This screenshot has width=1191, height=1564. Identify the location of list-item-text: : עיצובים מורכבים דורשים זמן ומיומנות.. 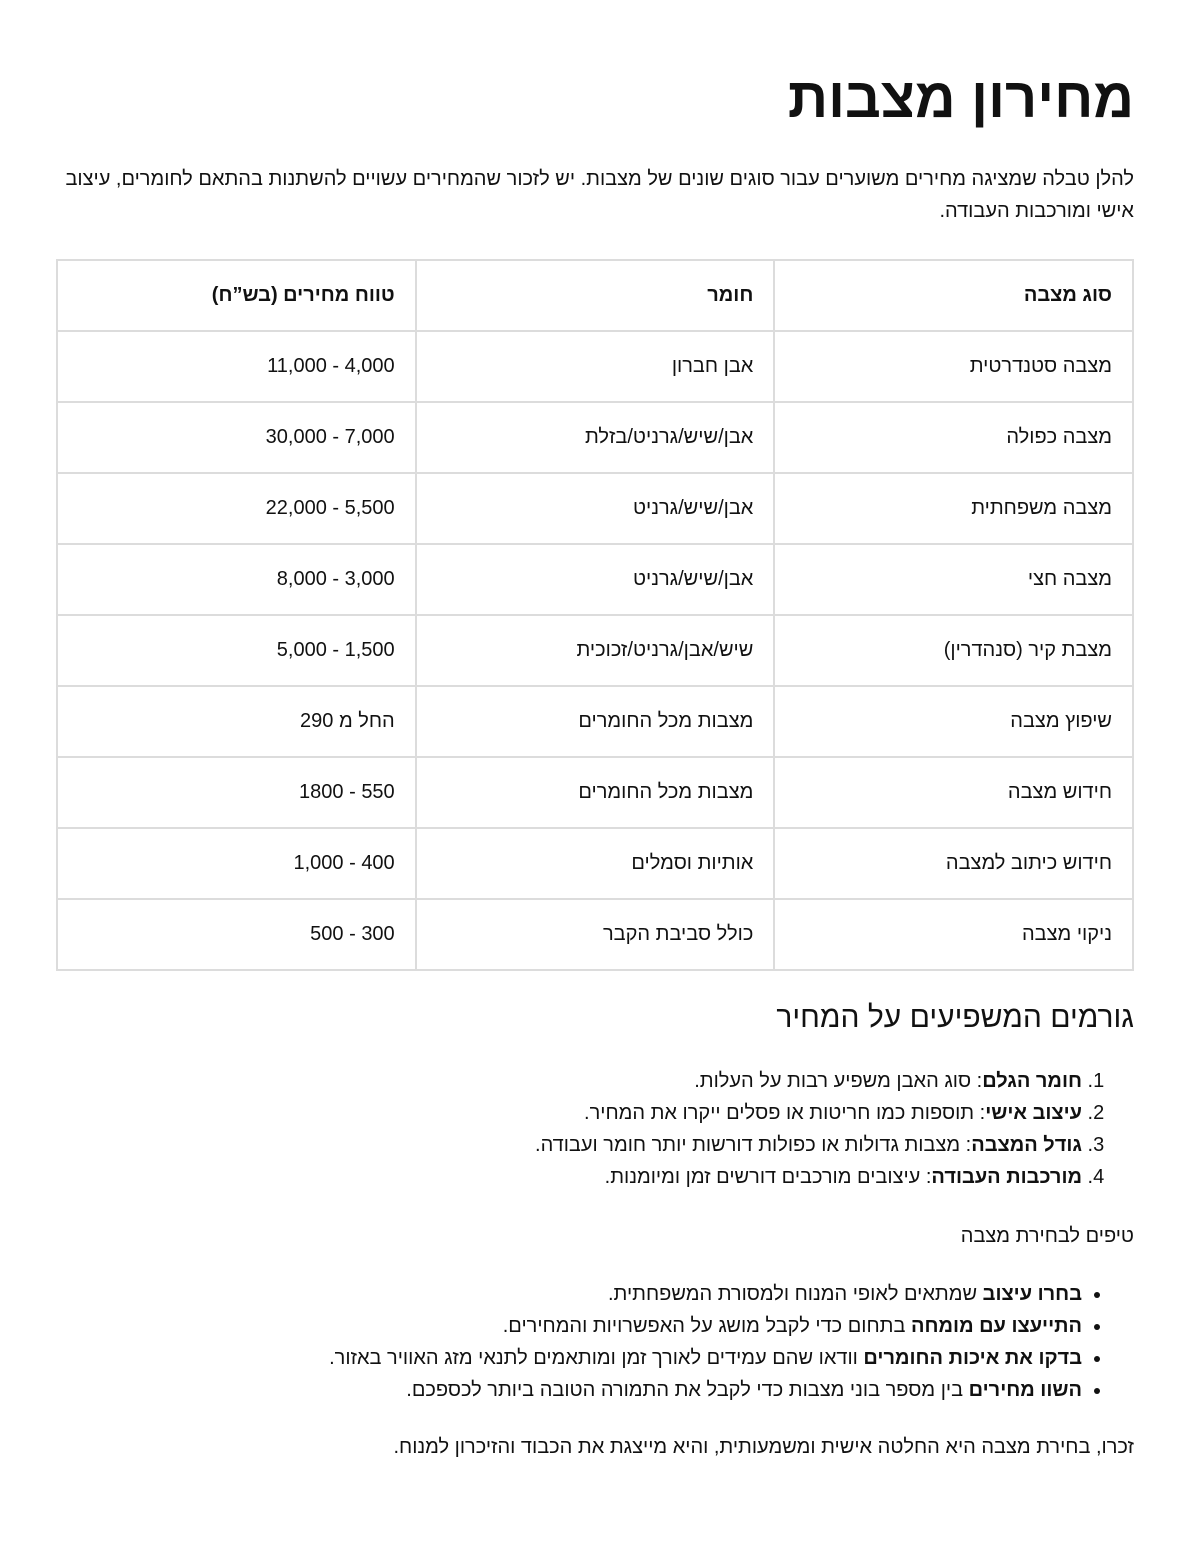
(768, 1176).